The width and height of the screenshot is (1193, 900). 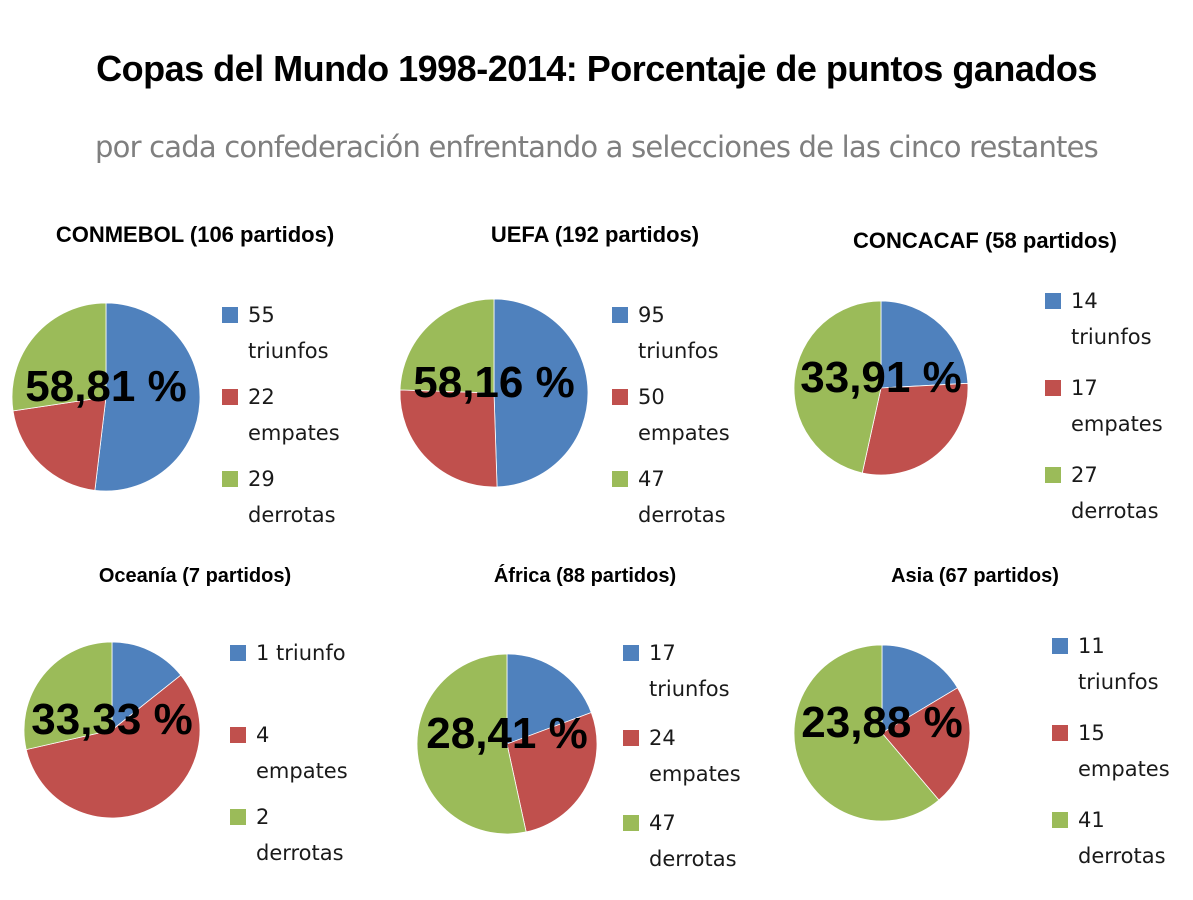 I want to click on points-percentage-label: 23,88 %, so click(x=882, y=722).